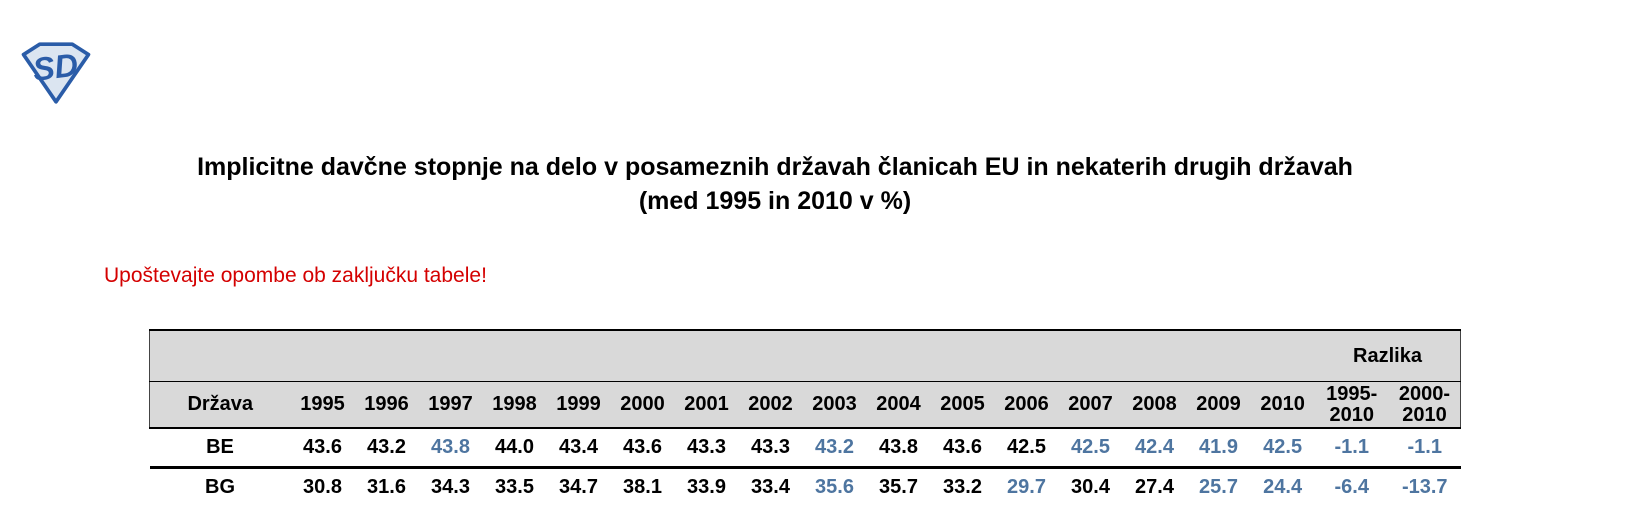  I want to click on value-cell: 25.7, so click(1219, 487).